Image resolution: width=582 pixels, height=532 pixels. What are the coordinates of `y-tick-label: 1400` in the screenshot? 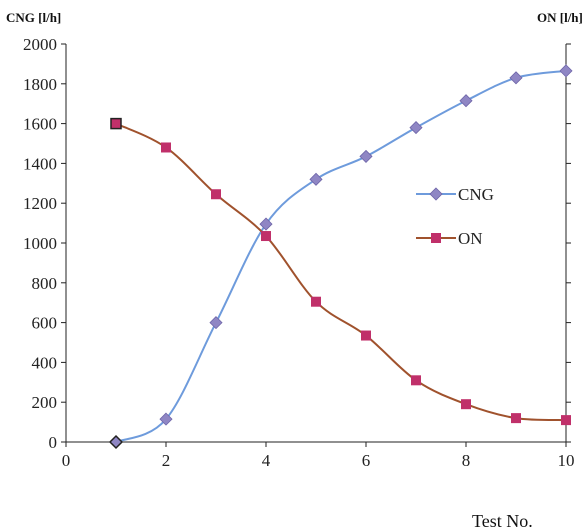 It's located at (40, 163).